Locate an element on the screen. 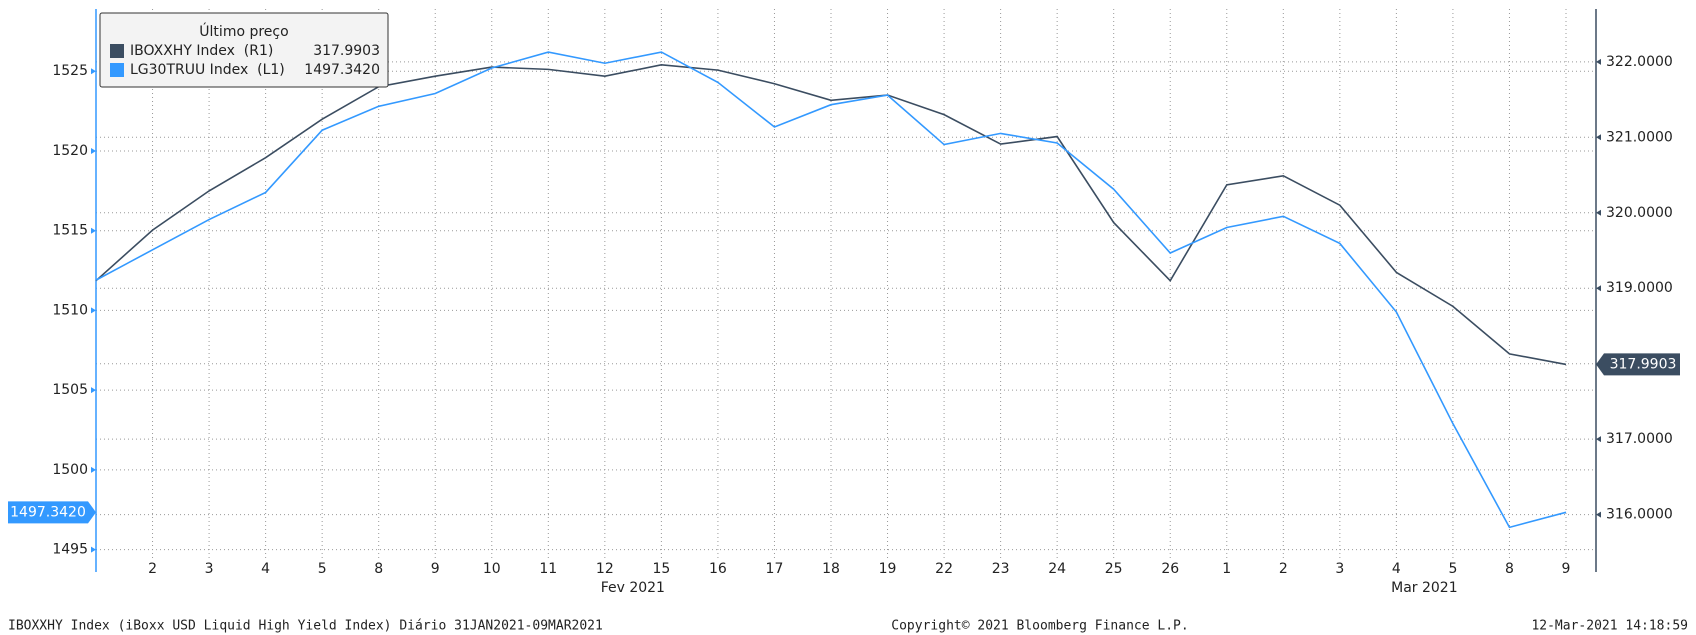 This screenshot has height=635, width=1696. legend-label: IBOXXHY Index (R1) is located at coordinates (201, 51).